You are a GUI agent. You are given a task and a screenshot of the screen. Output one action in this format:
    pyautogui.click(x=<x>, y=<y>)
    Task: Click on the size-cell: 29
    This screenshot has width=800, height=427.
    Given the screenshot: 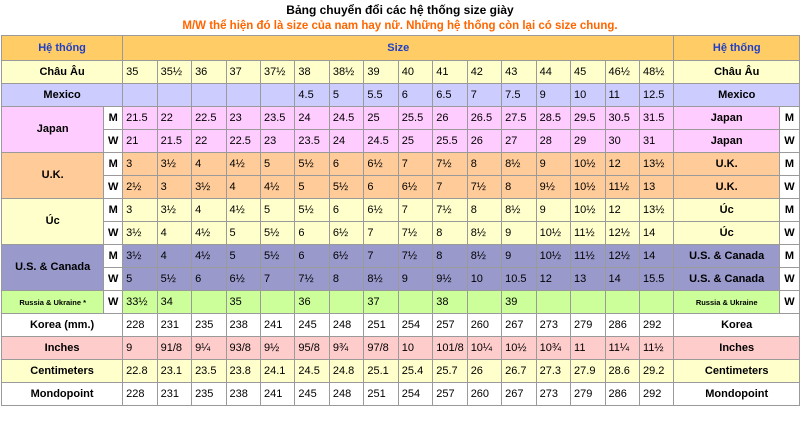 What is the action you would take?
    pyautogui.click(x=588, y=141)
    